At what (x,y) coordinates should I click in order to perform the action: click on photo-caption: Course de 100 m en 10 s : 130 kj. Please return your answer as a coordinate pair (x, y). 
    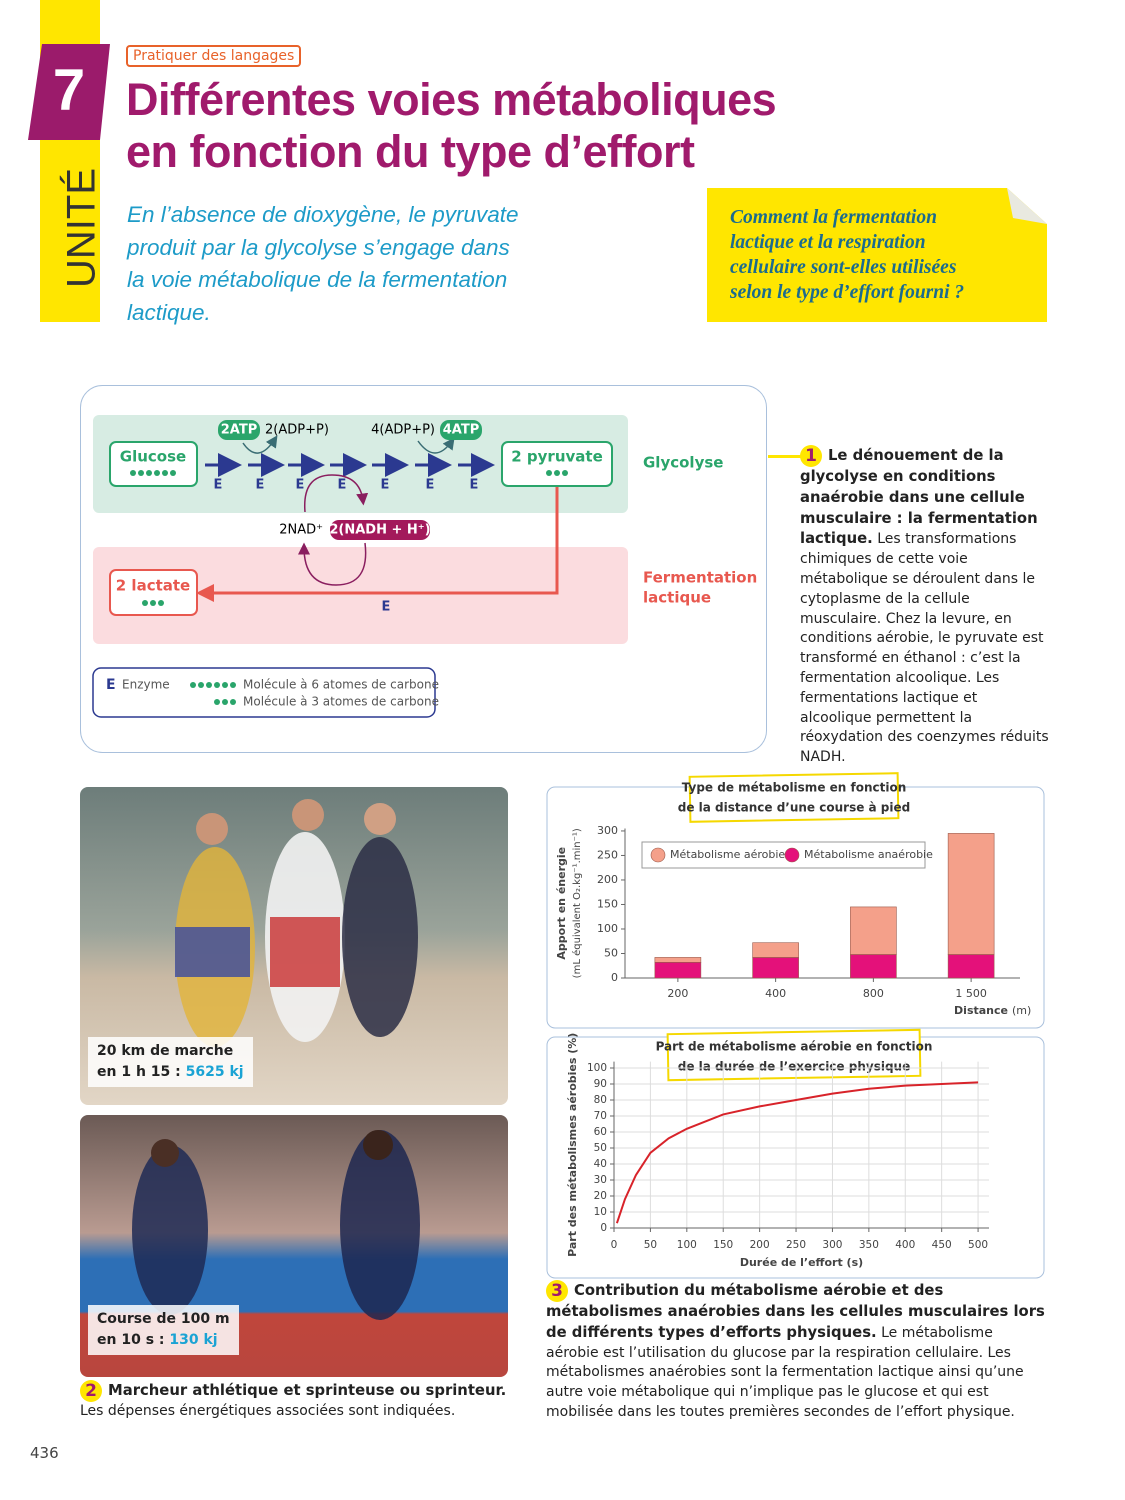
    Looking at the image, I should click on (163, 1330).